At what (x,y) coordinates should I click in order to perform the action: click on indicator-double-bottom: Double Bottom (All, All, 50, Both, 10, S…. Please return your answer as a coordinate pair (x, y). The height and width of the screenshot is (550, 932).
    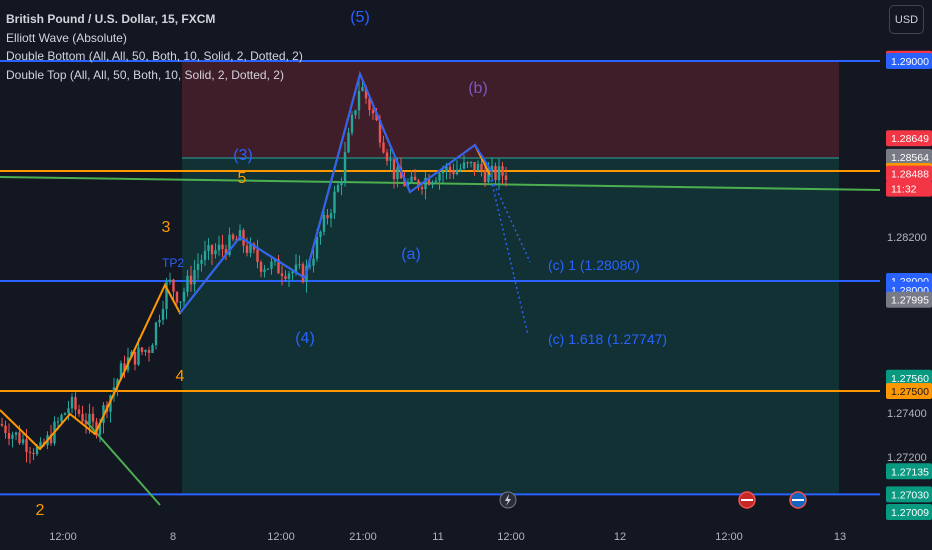
    Looking at the image, I should click on (154, 56).